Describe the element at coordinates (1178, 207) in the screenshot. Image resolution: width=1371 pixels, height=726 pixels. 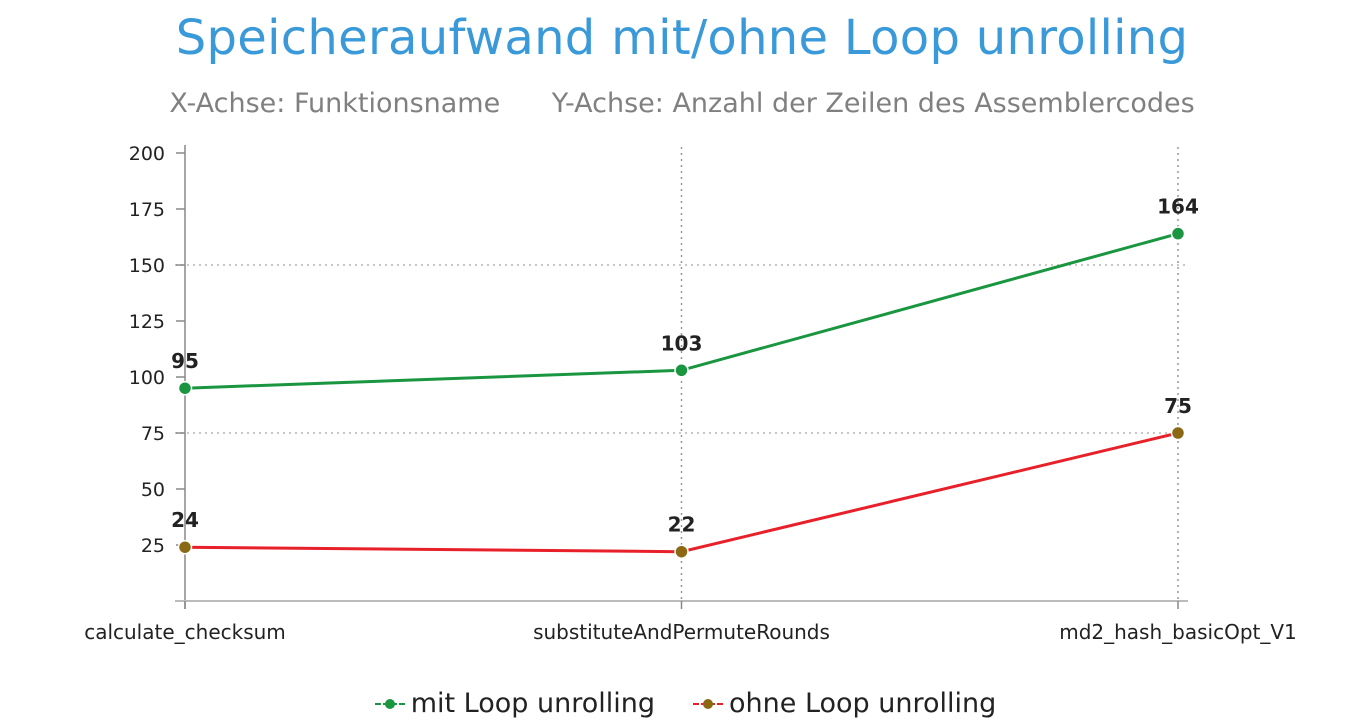
I see `data-label: 164` at that location.